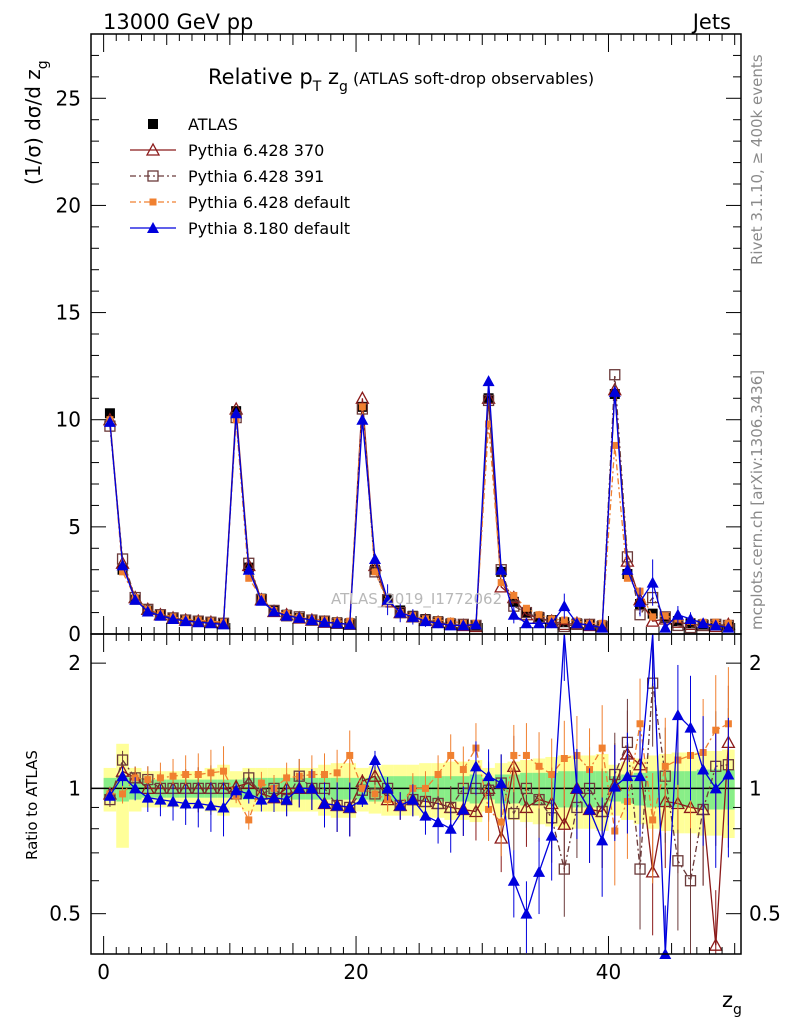 The width and height of the screenshot is (786, 1024). Describe the element at coordinates (419, 778) in the screenshot. I see `ratio-line` at that location.